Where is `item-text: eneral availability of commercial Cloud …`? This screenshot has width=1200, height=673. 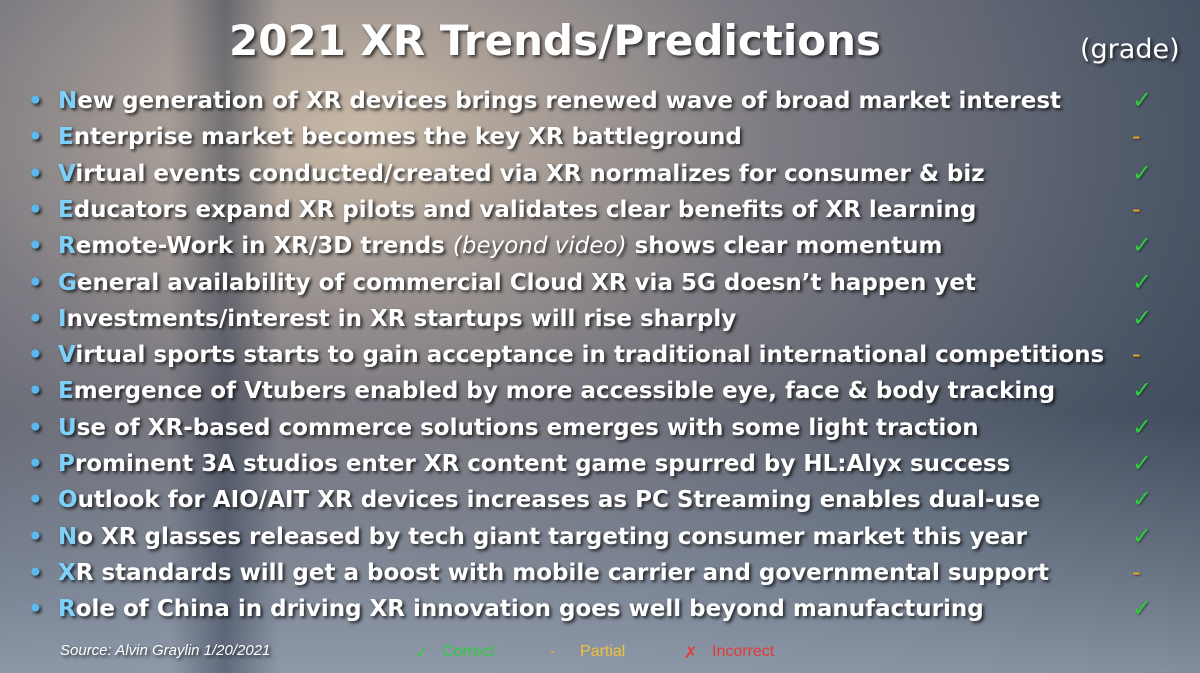 item-text: eneral availability of commercial Cloud … is located at coordinates (526, 282).